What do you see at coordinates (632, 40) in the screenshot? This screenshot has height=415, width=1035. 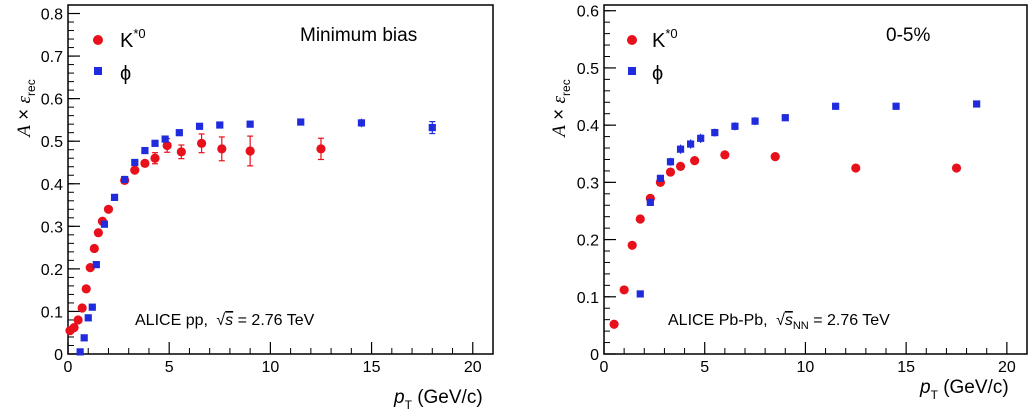 I see `legend-marker-kstar` at bounding box center [632, 40].